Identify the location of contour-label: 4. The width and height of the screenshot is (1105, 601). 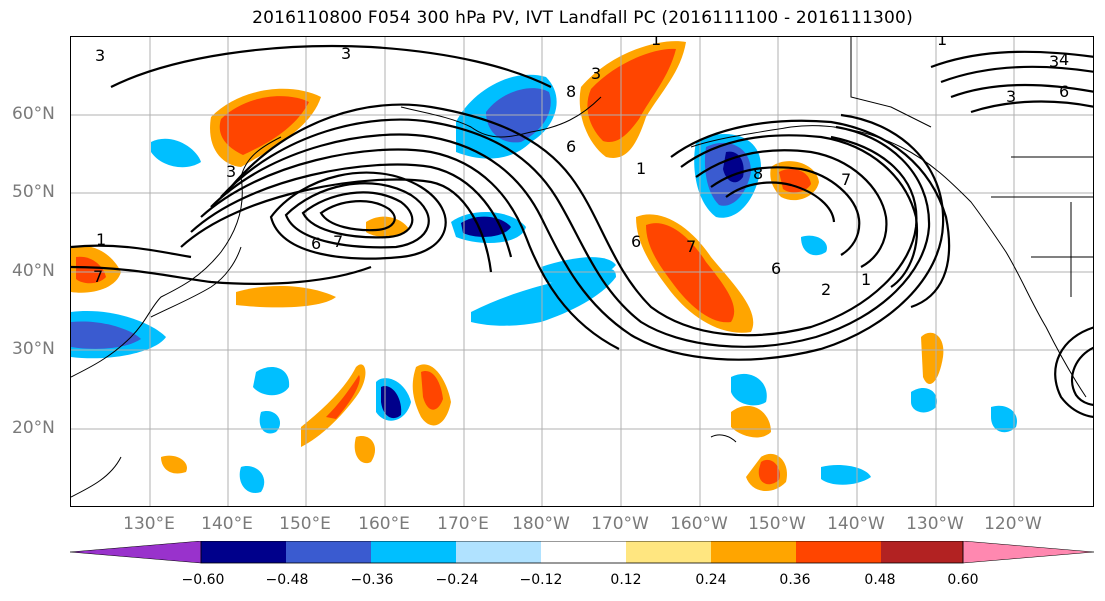
(1064, 59).